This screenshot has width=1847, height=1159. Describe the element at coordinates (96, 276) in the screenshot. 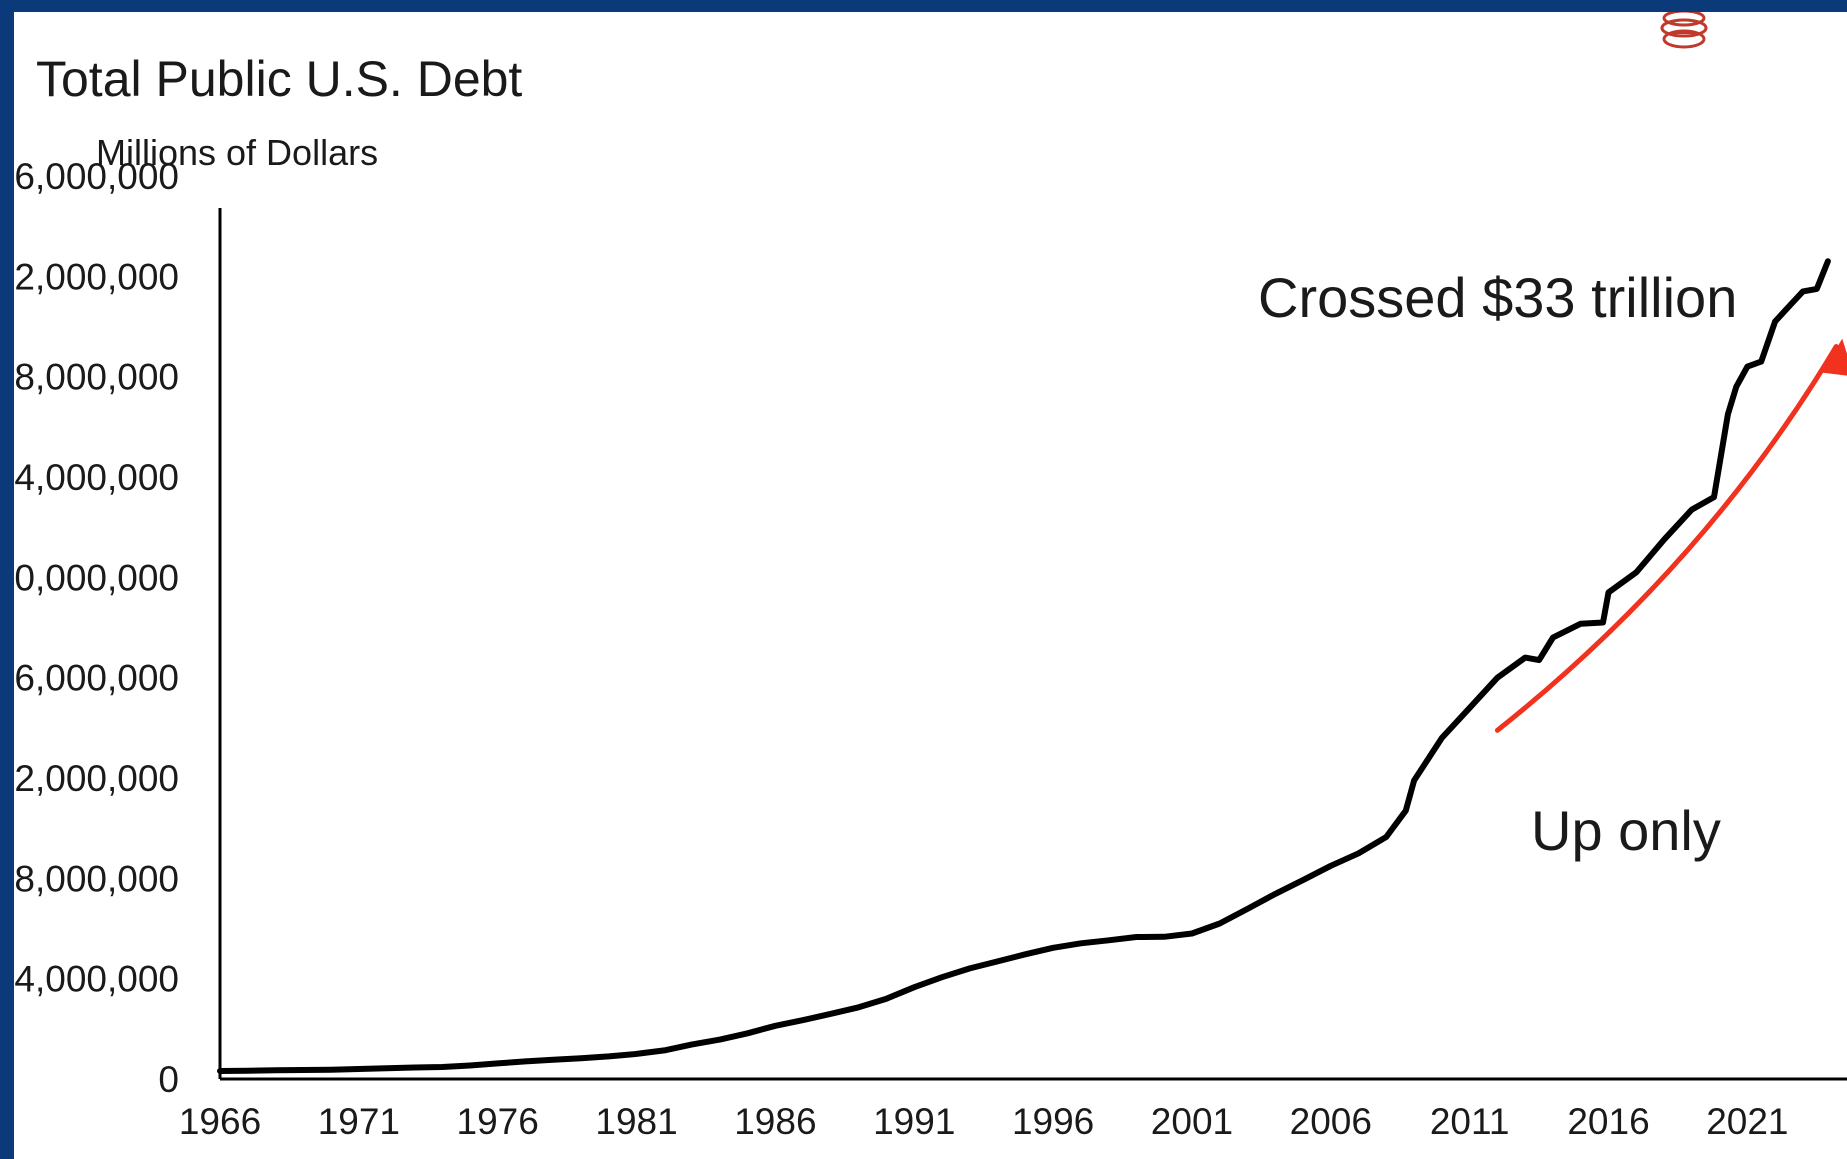

I see `y-tick-label: 32,000,000` at that location.